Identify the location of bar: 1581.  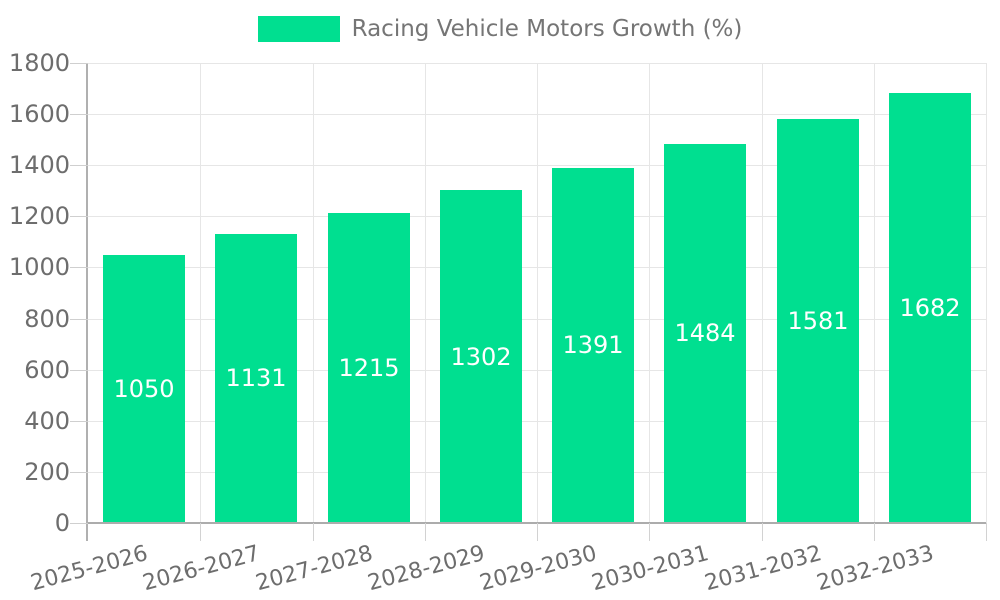
(818, 320).